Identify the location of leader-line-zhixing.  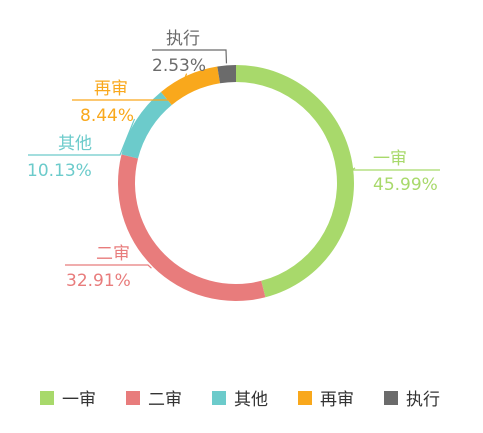
(190, 56).